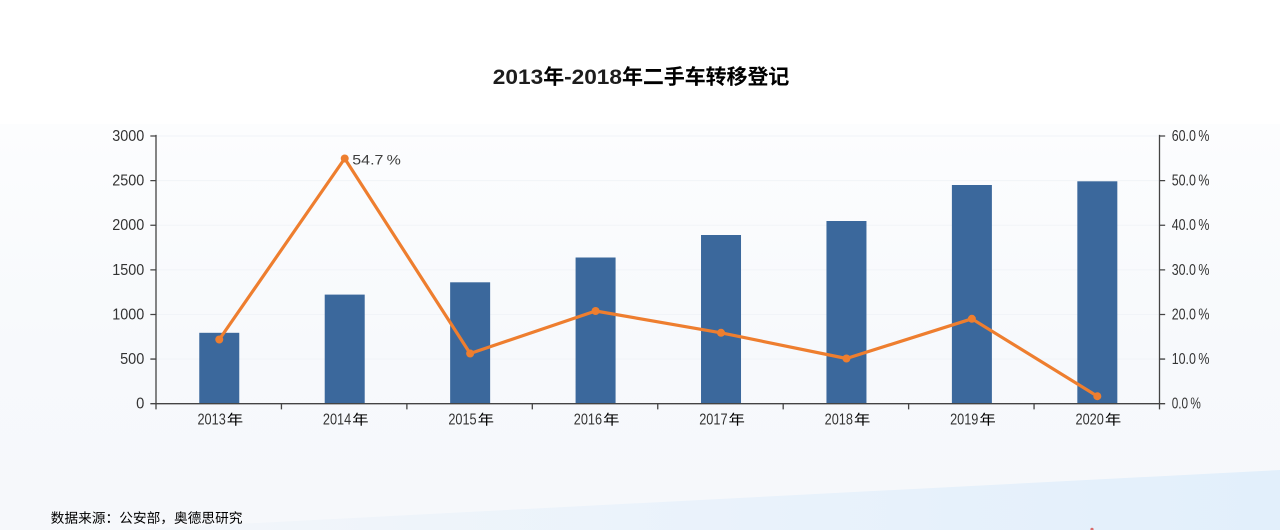 The height and width of the screenshot is (530, 1280). Describe the element at coordinates (337, 419) in the screenshot. I see `svg-text: 2014` at that location.